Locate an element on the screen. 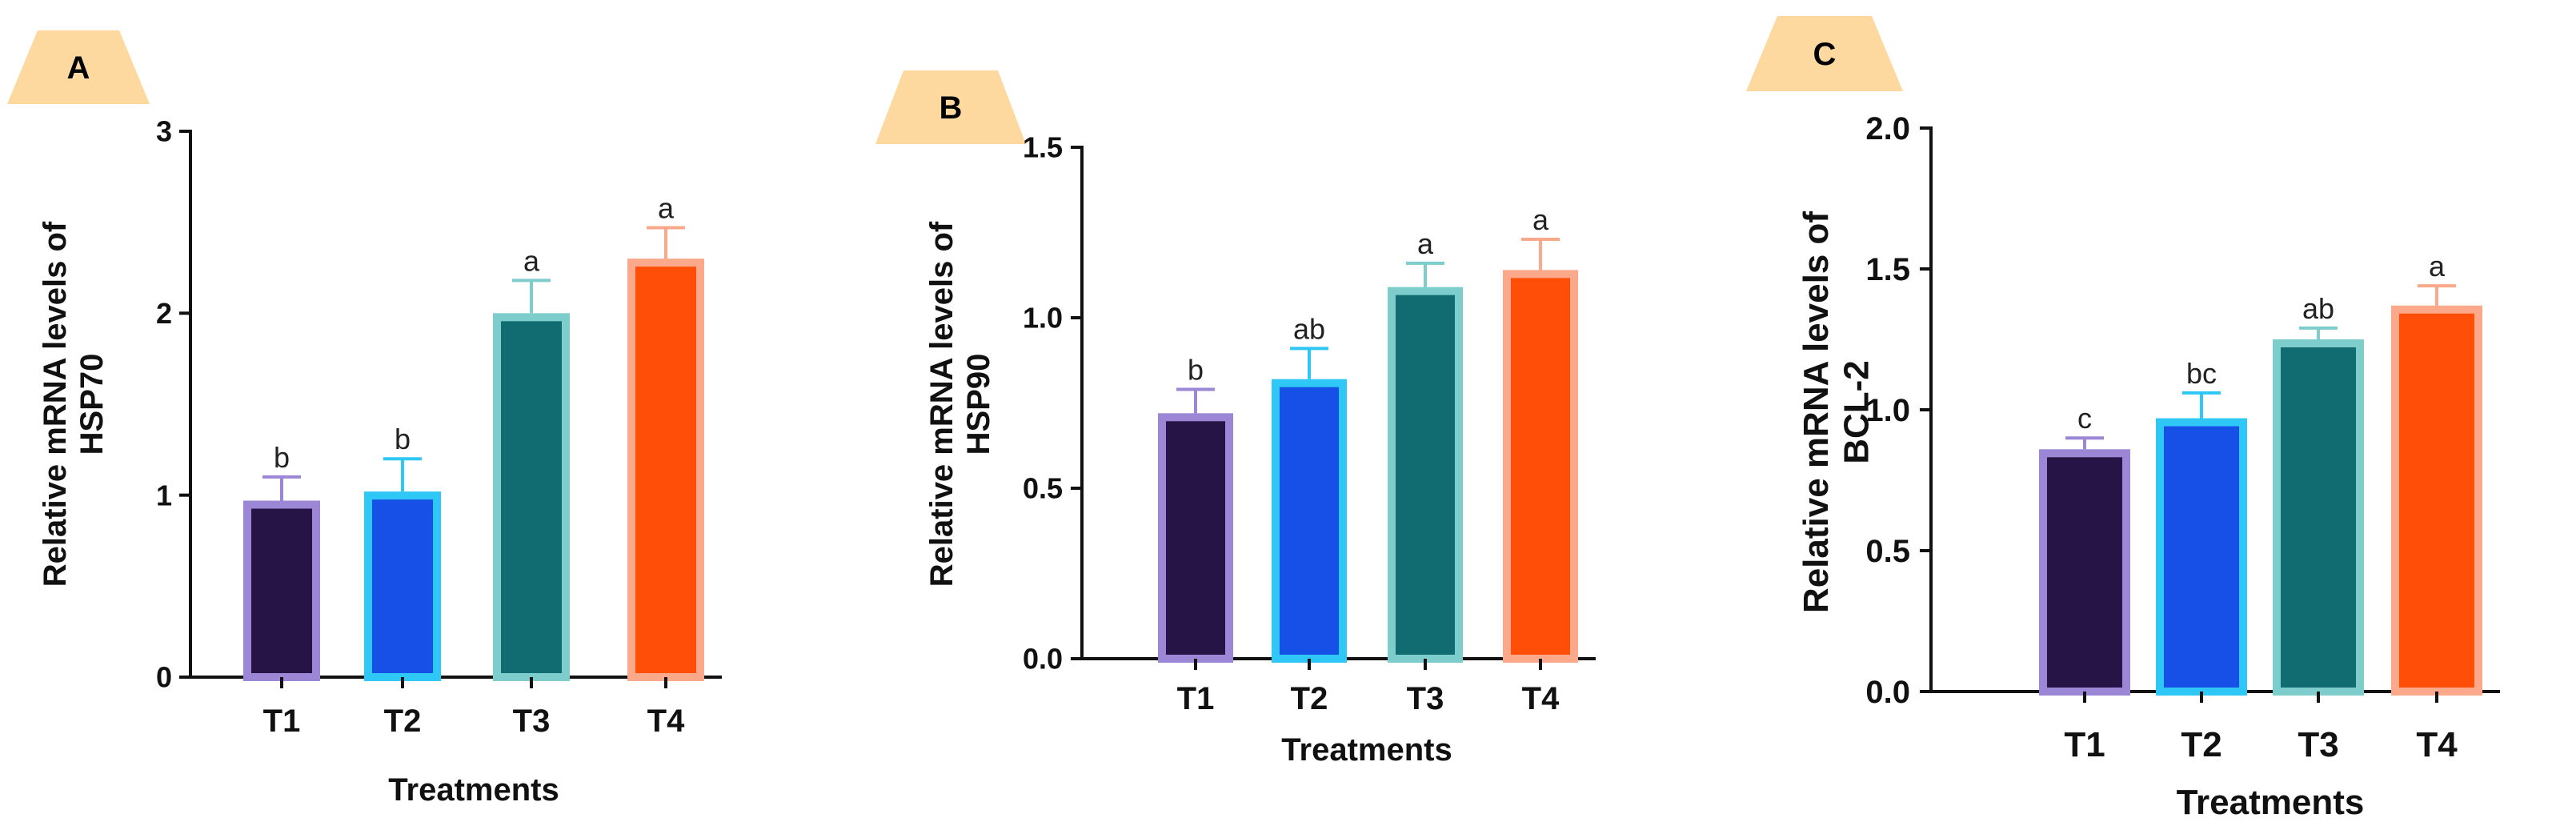 The image size is (2576, 838). y-axis-title: Relative mRNA levels ofHSP70 is located at coordinates (74, 404).